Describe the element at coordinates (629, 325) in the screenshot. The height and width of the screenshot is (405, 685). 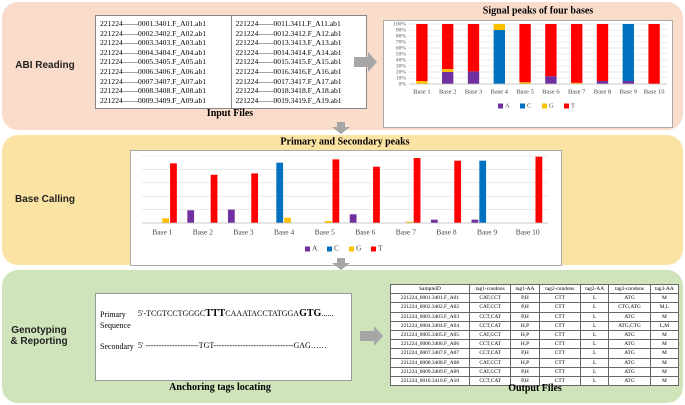
I see `table-cell: ATG,CTG` at that location.